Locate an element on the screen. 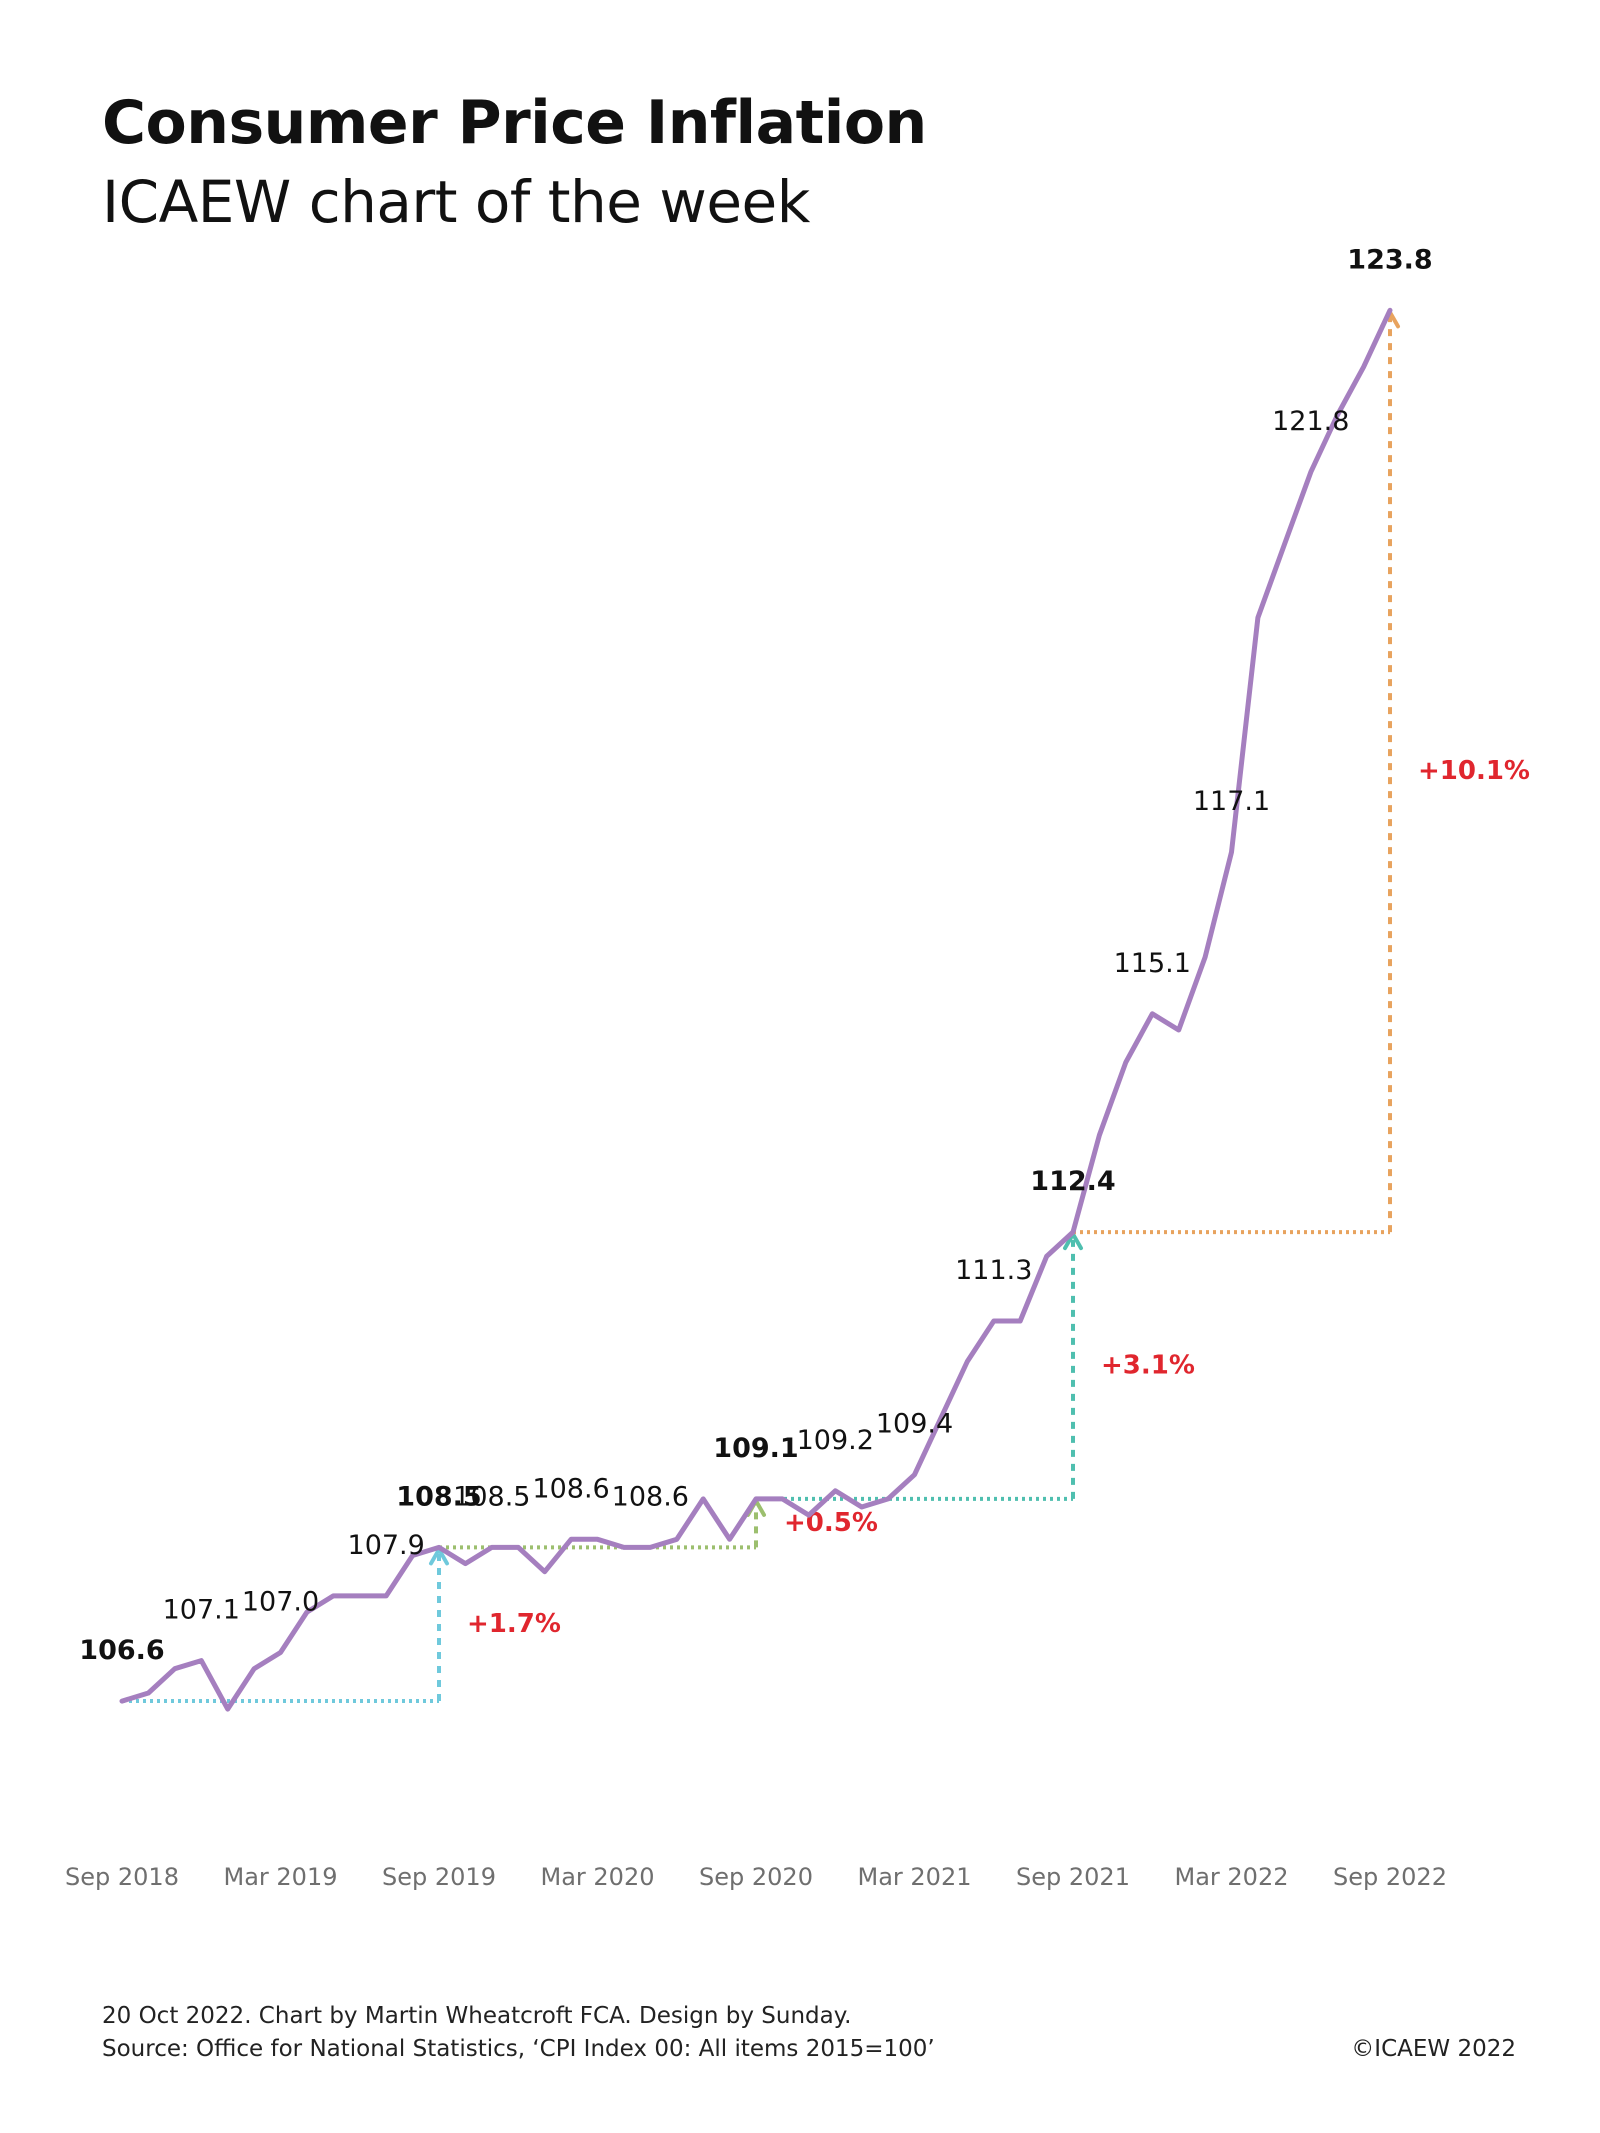 This screenshot has width=1600, height=2133. data-label: 107.9 is located at coordinates (386, 1545).